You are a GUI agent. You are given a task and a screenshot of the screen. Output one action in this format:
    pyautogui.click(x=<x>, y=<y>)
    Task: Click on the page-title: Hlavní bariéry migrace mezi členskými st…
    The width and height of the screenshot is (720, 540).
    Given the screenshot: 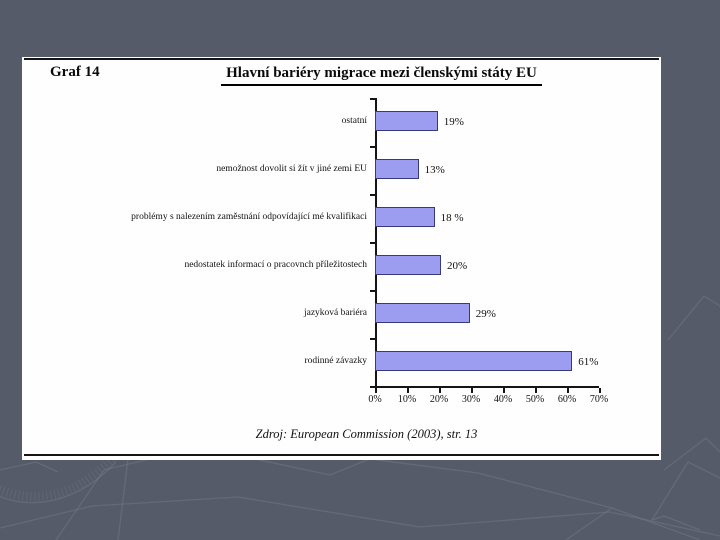 What is the action you would take?
    pyautogui.click(x=381, y=75)
    